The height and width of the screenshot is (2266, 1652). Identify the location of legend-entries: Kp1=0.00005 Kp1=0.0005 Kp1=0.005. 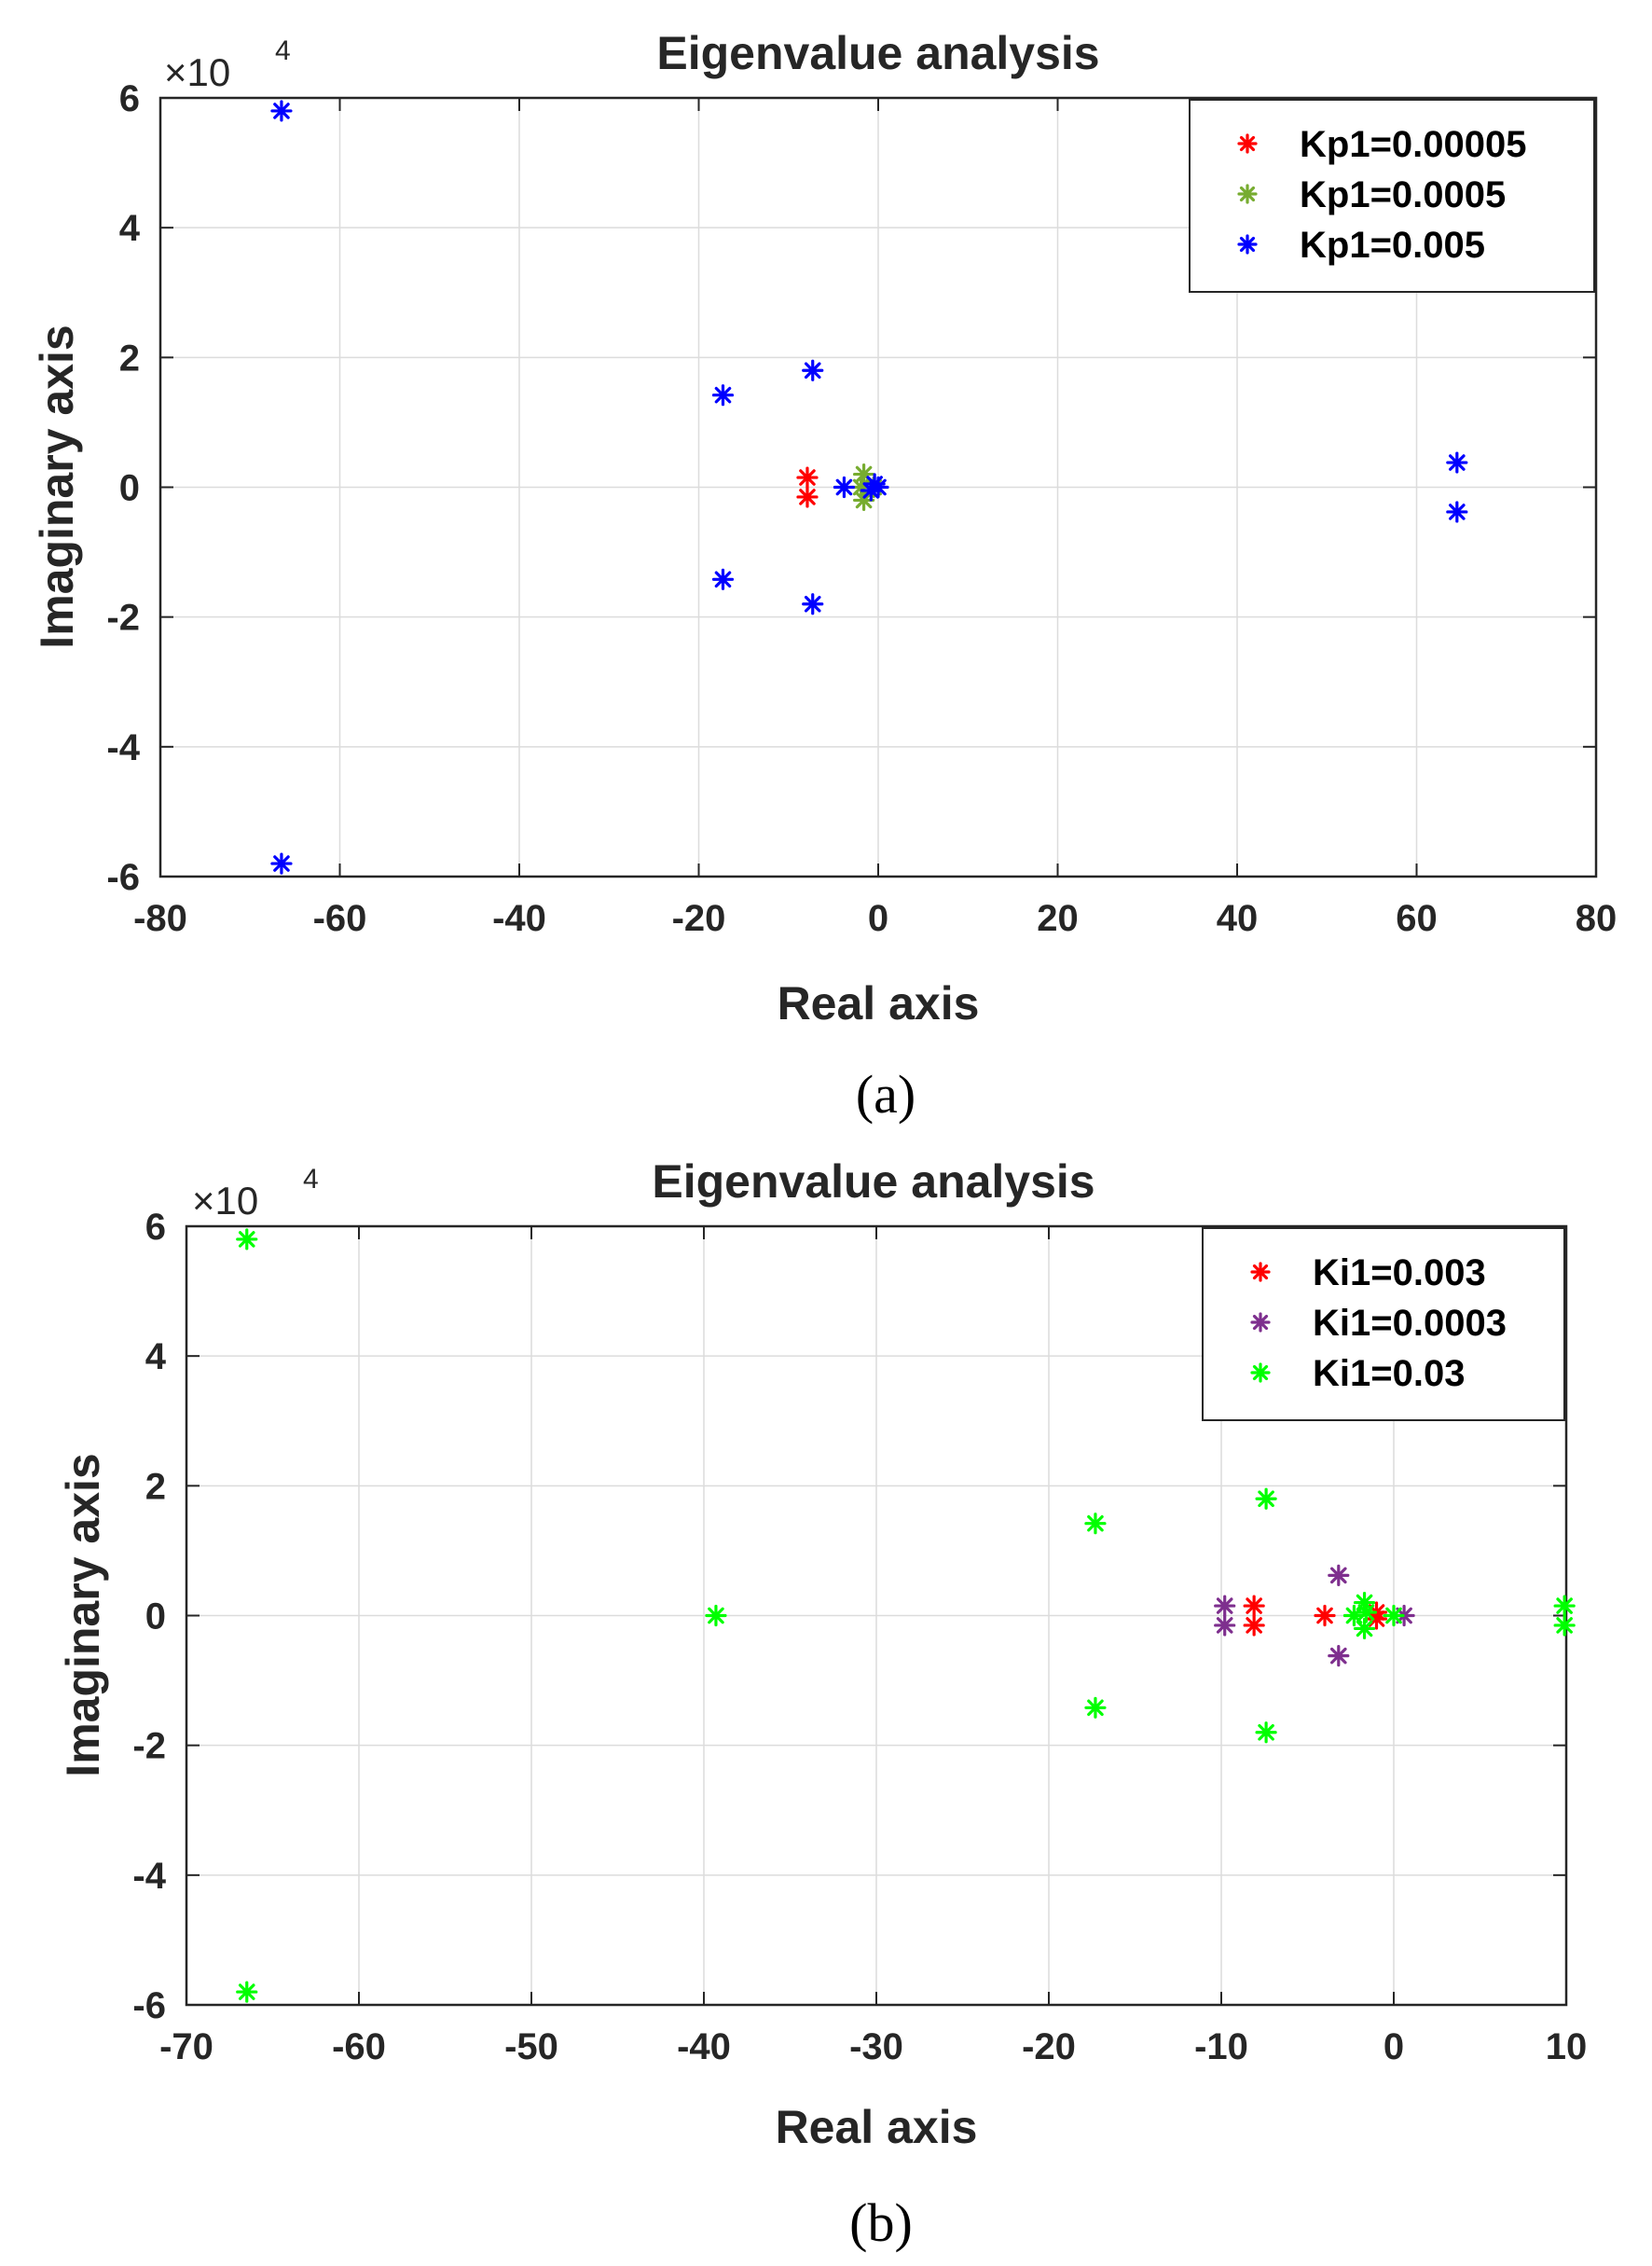
(1382, 195).